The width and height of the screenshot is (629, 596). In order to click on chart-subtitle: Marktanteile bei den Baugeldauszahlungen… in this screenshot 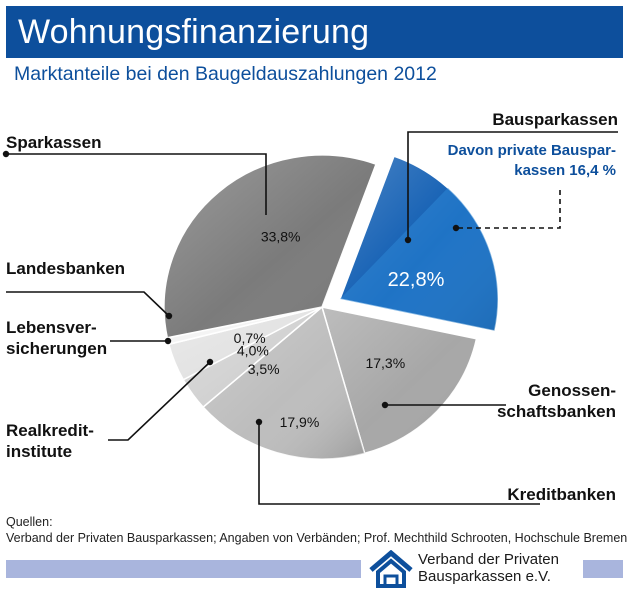, I will do `click(225, 74)`.